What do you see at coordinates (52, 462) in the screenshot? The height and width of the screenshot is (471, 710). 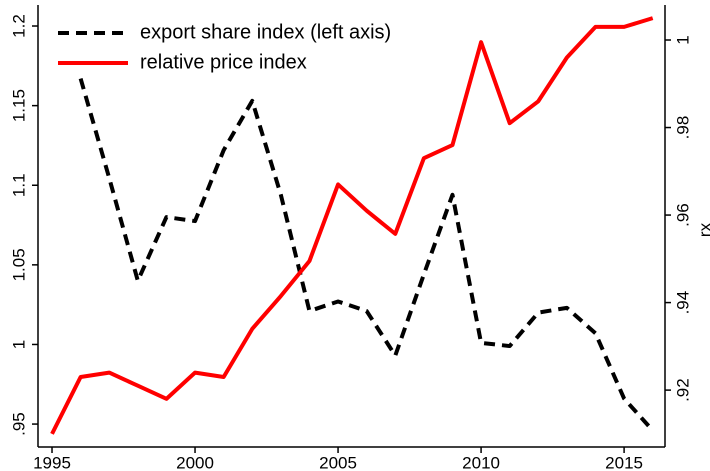 I see `x-tick-label: 1995` at bounding box center [52, 462].